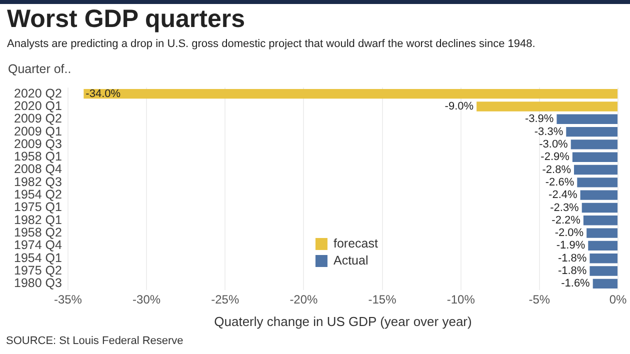  What do you see at coordinates (555, 157) in the screenshot?
I see `data-label: -2.9%` at bounding box center [555, 157].